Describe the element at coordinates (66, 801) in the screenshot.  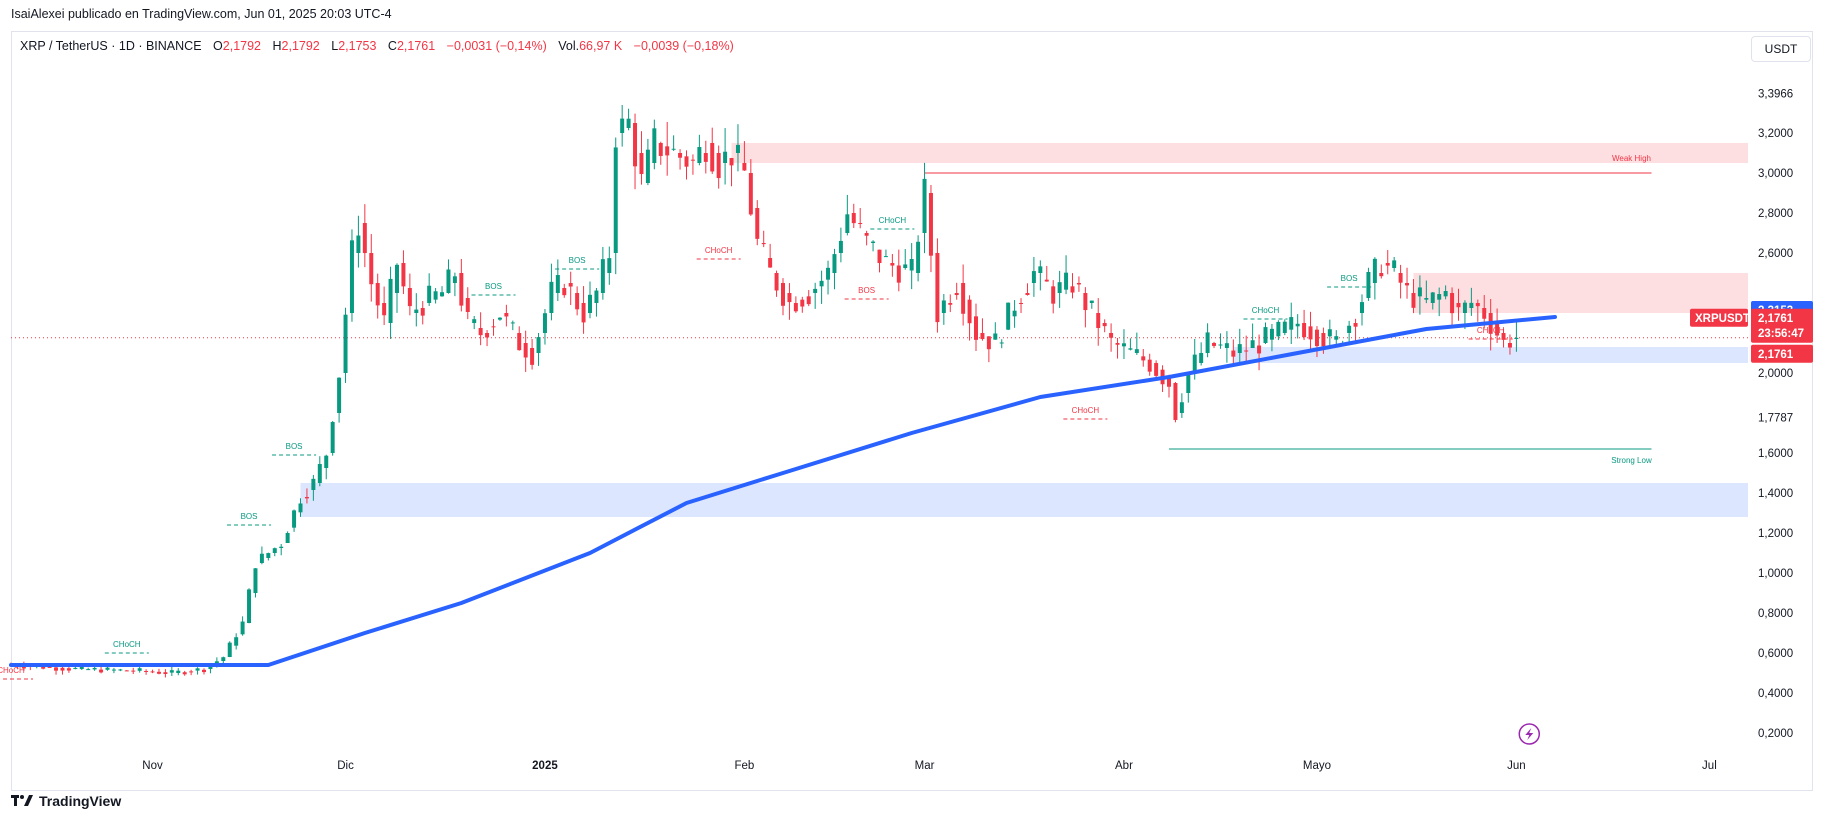
I see `tradingview-logo: TradingView` at that location.